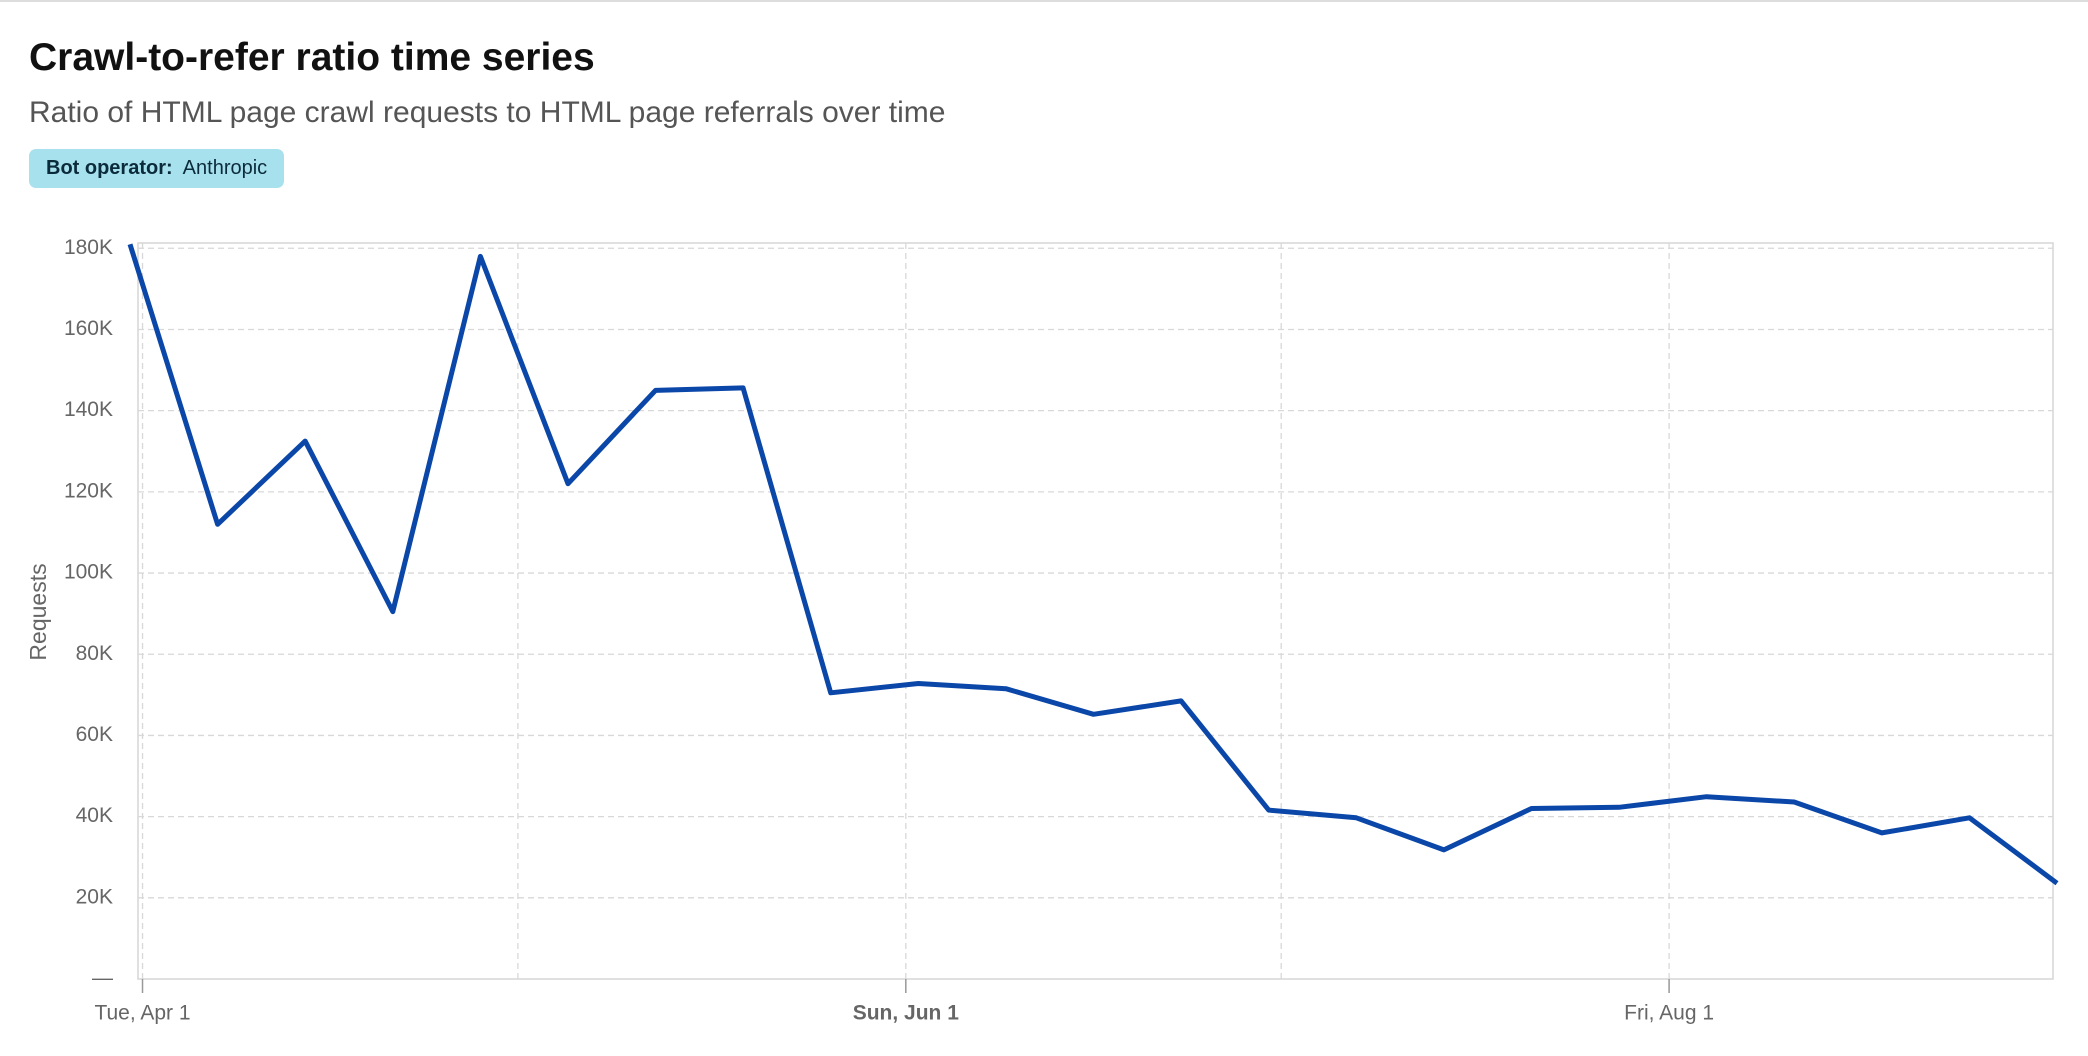 Image resolution: width=2088 pixels, height=1056 pixels. I want to click on title: Crawl-to-refer ratio time series, so click(312, 57).